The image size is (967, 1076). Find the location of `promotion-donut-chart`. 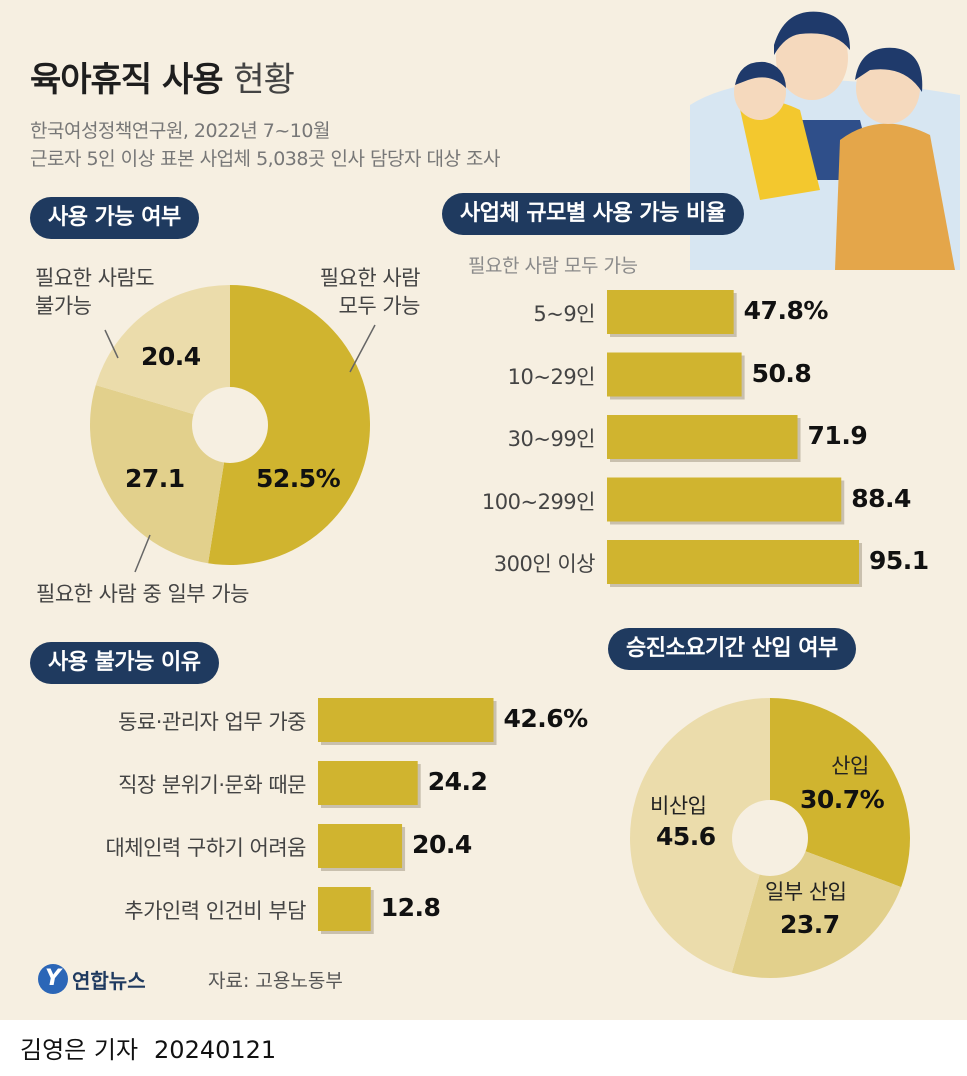

promotion-donut-chart is located at coordinates (770, 838).